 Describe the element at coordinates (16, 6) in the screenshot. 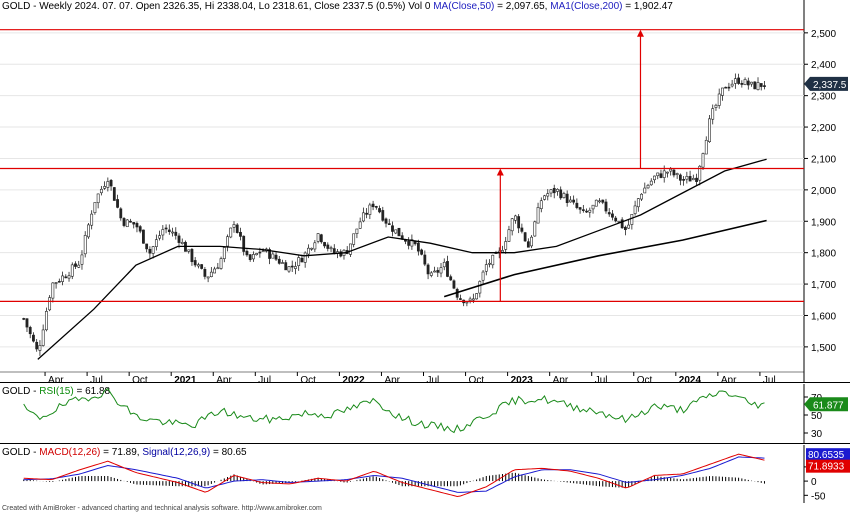

I see `price-header-symbol: GOLD` at that location.